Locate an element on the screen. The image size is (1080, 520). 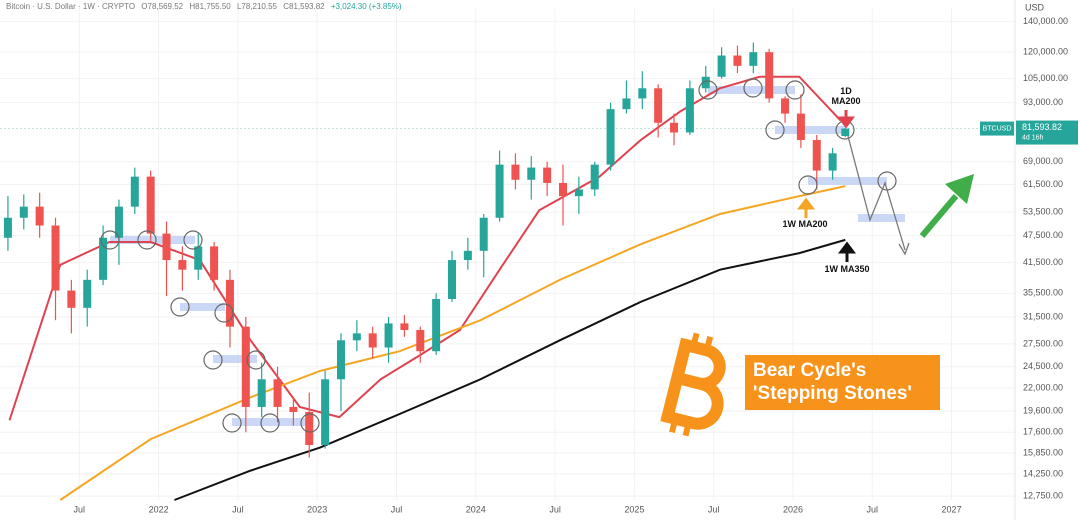
y-tick-label: 35,500.00 is located at coordinates (1043, 293).